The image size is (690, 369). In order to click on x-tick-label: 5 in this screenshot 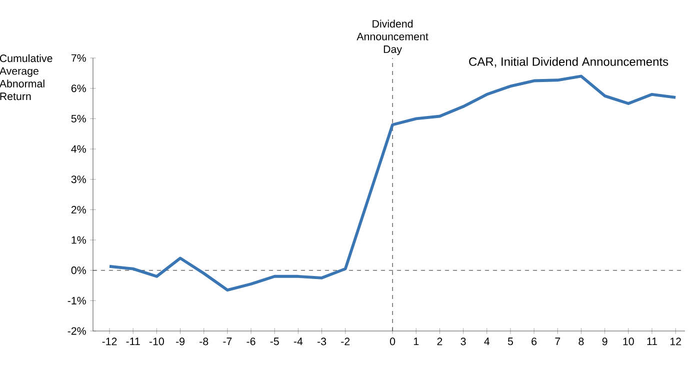, I will do `click(510, 342)`.